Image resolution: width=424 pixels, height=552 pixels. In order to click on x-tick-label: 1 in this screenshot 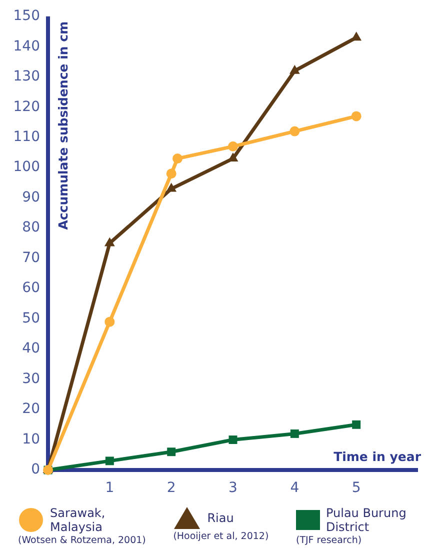, I will do `click(109, 488)`.